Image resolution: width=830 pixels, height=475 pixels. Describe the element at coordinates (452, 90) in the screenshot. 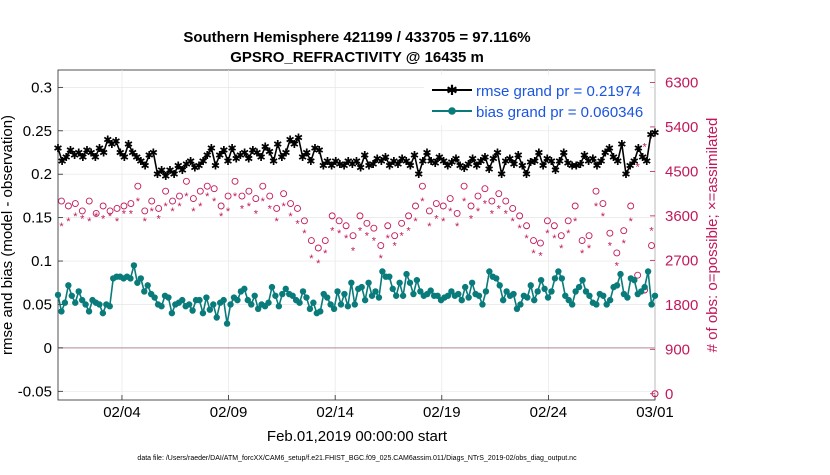

I see `legend-rmse-star: ✱` at that location.